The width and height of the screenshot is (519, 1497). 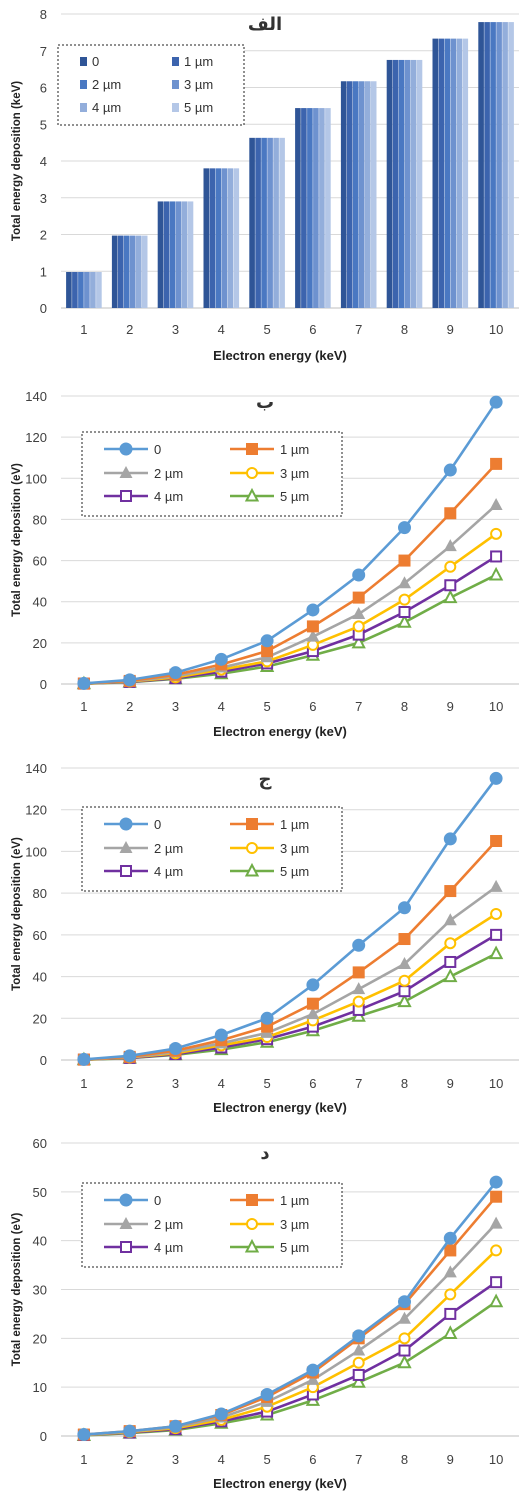 What do you see at coordinates (157, 1200) in the screenshot?
I see `legend-label: 0` at bounding box center [157, 1200].